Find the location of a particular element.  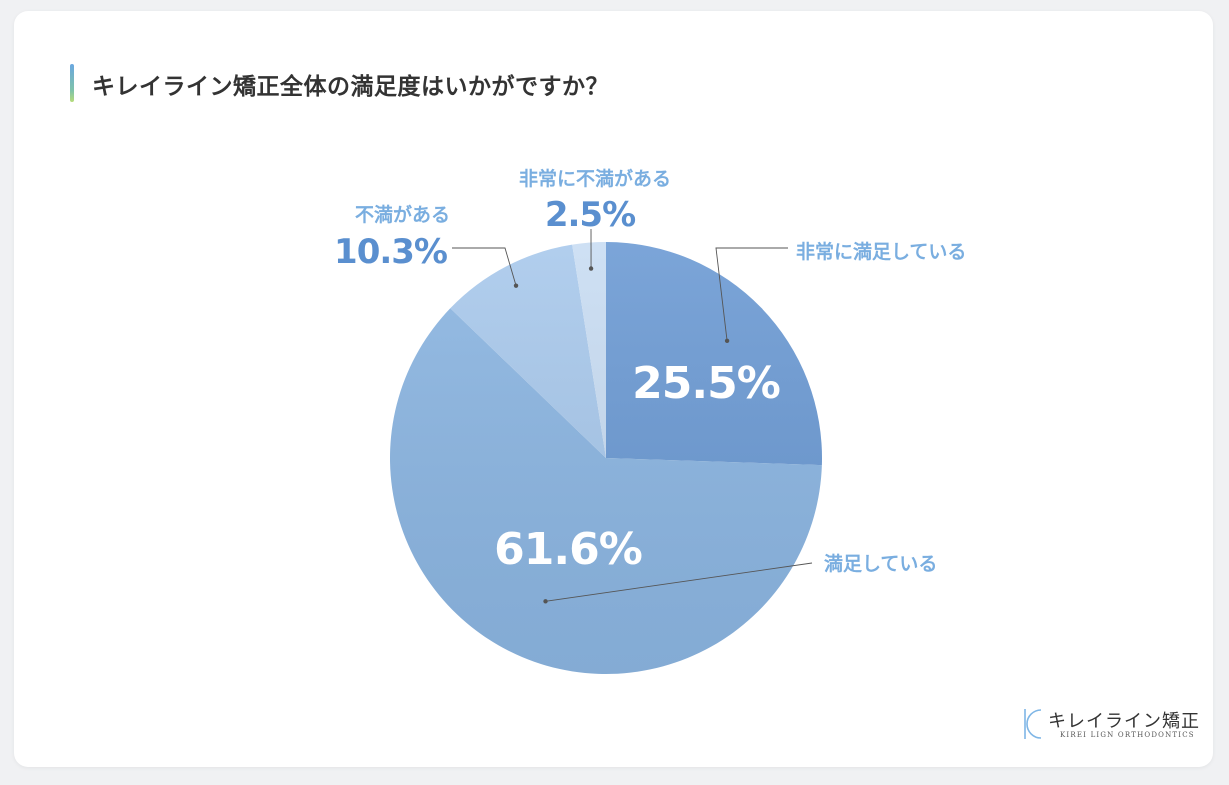

logo-name: キレイライン矯正 is located at coordinates (1124, 721).